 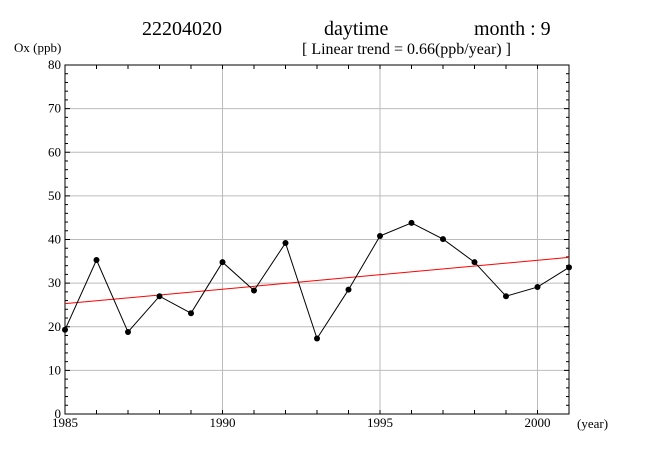 I want to click on period-label: daytime, so click(x=356, y=29).